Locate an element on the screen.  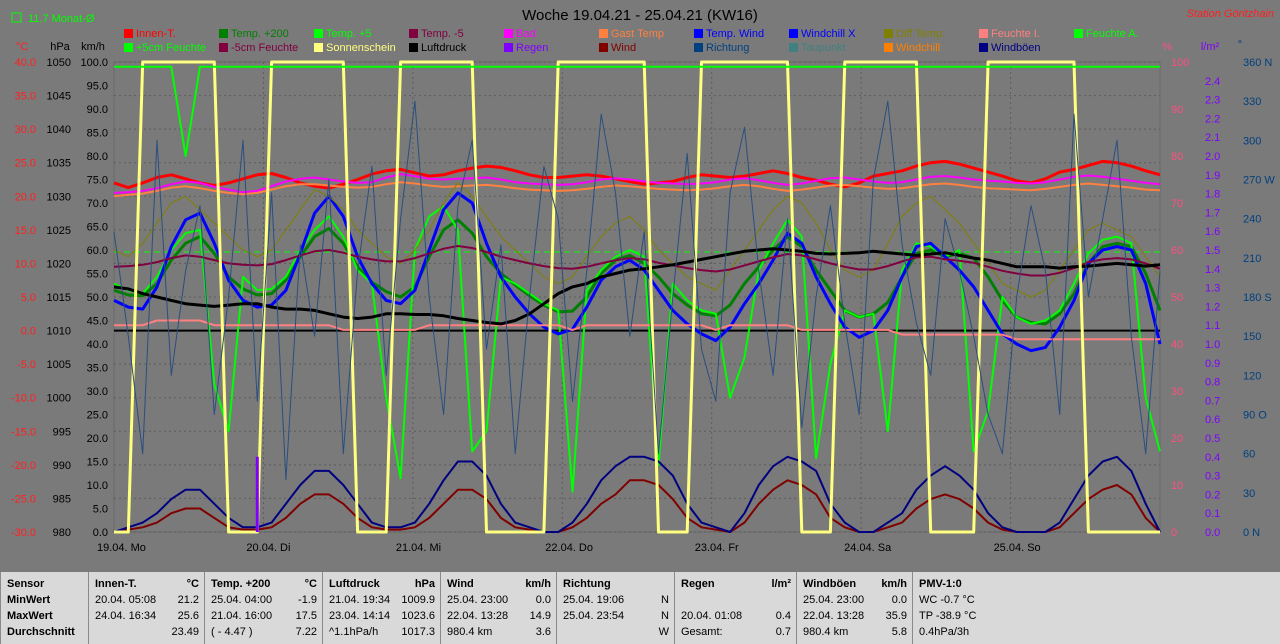
summary-cell-when: 25.04. 23:00 is located at coordinates (834, 600).